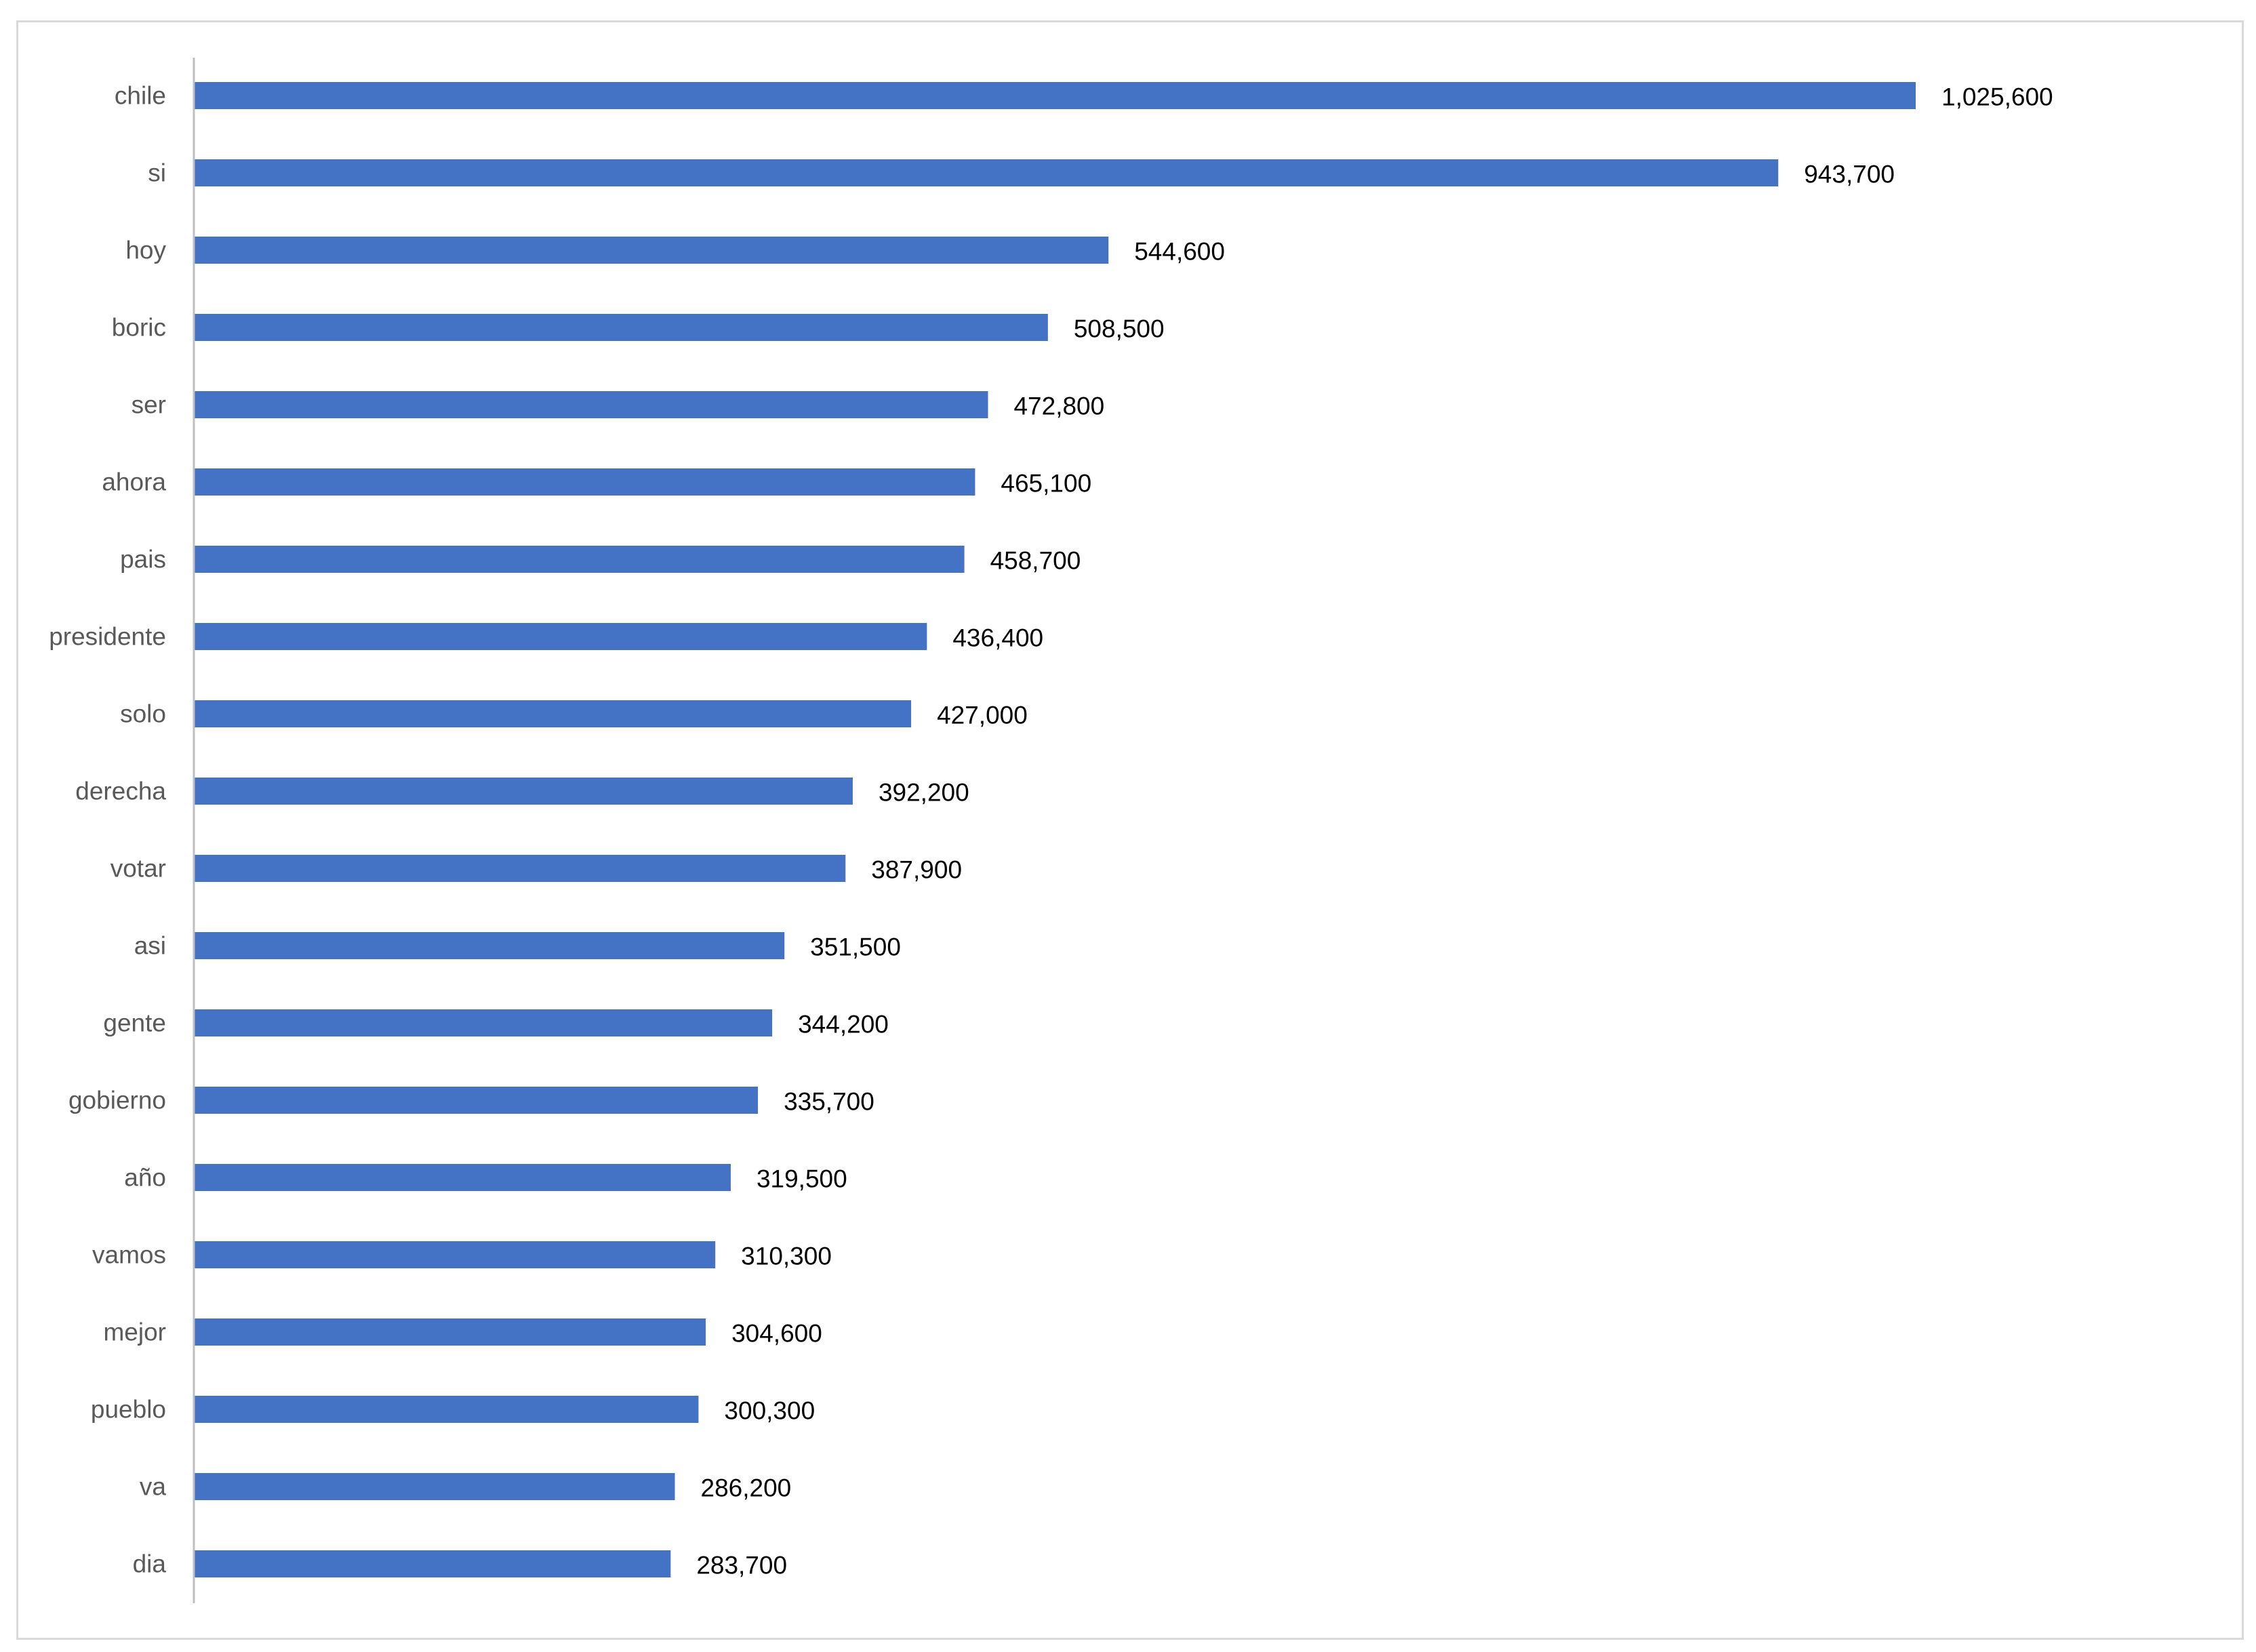  Describe the element at coordinates (742, 1565) in the screenshot. I see `value-label: 283,700` at that location.